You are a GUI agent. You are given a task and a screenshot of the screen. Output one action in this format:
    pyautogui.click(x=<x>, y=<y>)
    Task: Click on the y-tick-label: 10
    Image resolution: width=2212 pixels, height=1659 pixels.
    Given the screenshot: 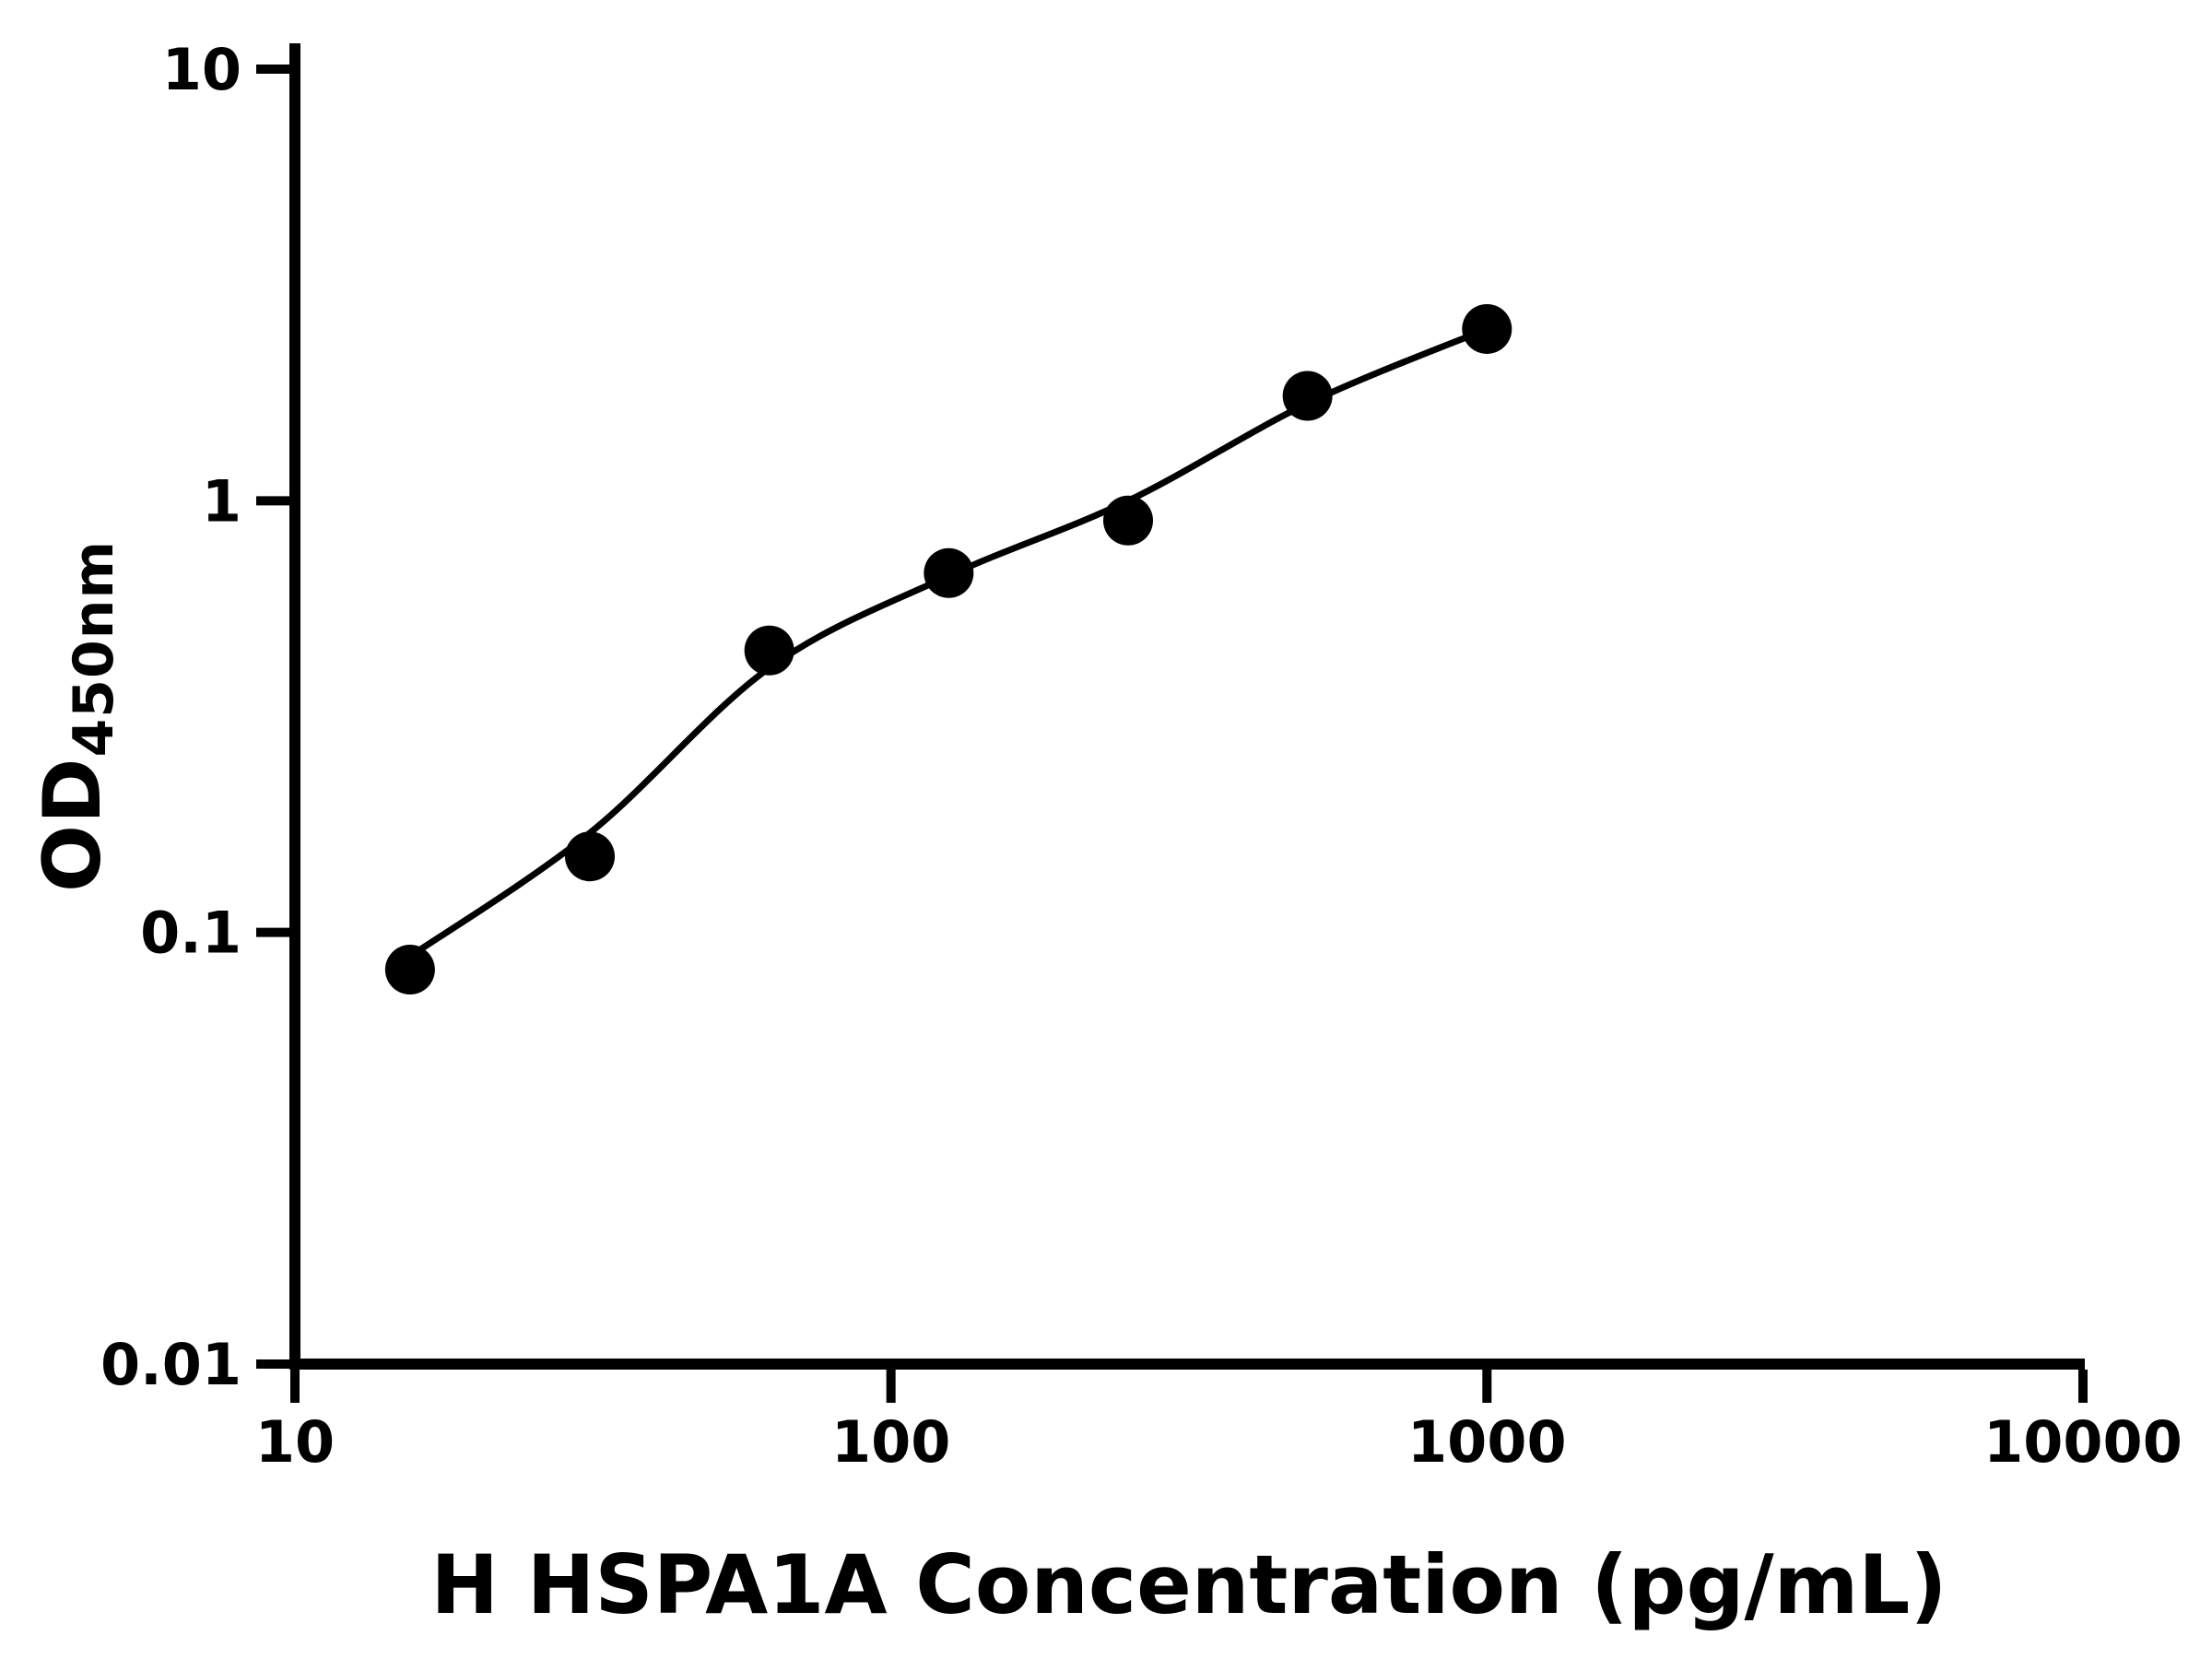 What is the action you would take?
    pyautogui.click(x=201, y=69)
    